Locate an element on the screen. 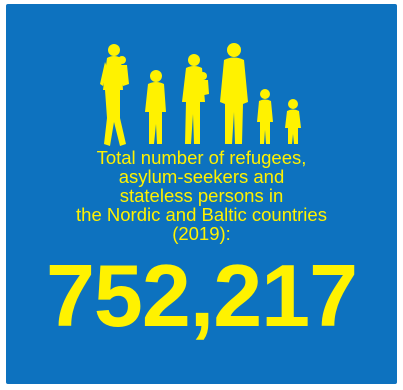 The height and width of the screenshot is (390, 403). caption-line: asylum-seekers and is located at coordinates (201, 176).